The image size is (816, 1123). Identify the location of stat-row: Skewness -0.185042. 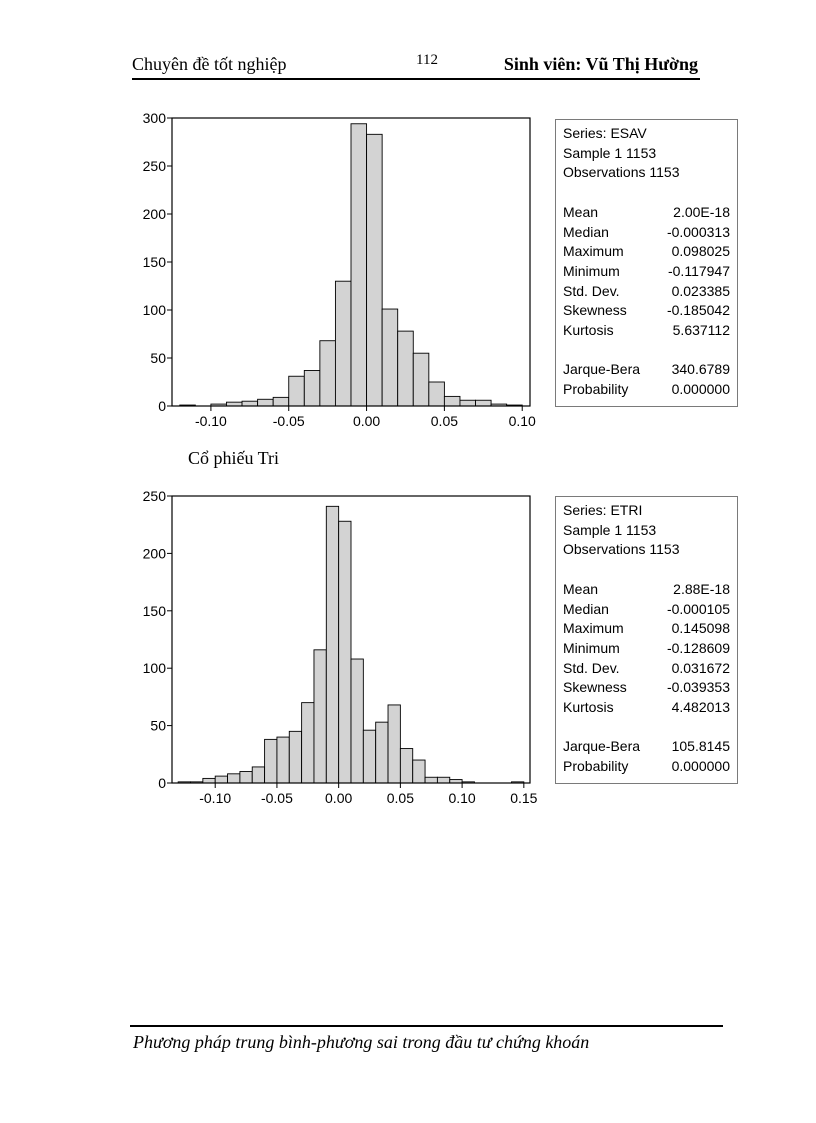
(646, 311).